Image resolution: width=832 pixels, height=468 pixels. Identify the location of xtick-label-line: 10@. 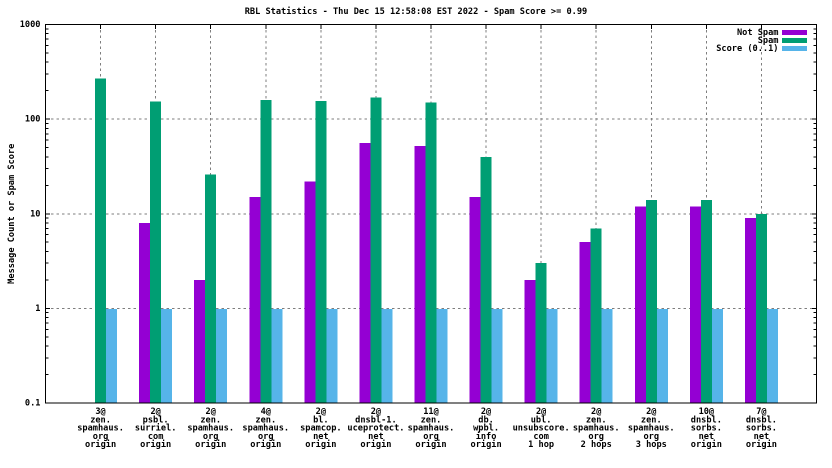
(707, 411).